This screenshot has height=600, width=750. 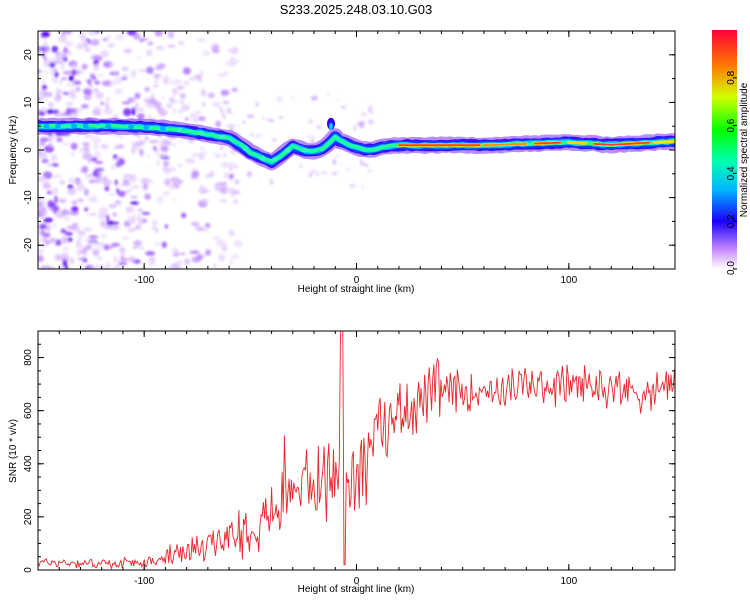 I want to click on y-tick-label: 200, so click(x=28, y=516).